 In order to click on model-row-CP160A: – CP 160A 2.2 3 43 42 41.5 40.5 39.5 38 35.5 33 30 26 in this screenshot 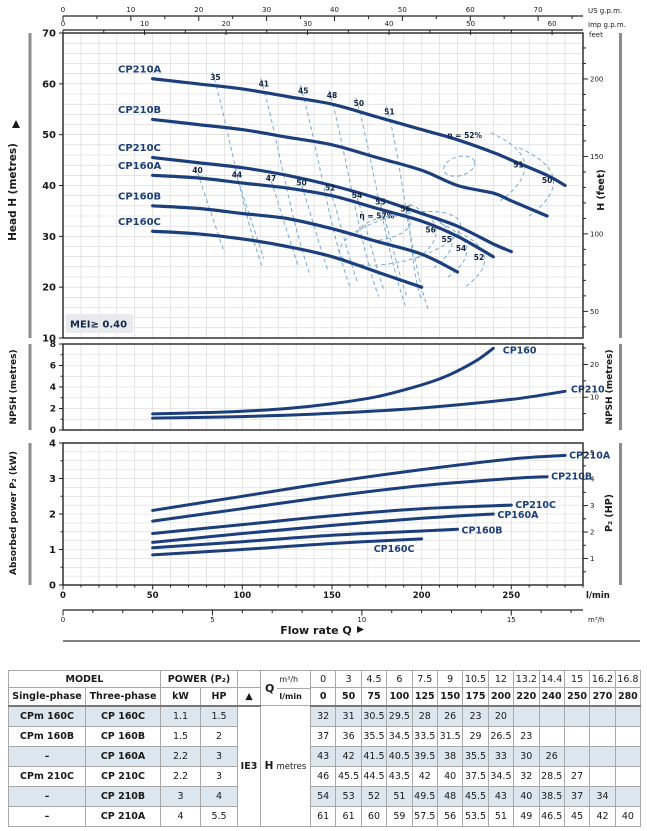, I will do `click(325, 756)`.